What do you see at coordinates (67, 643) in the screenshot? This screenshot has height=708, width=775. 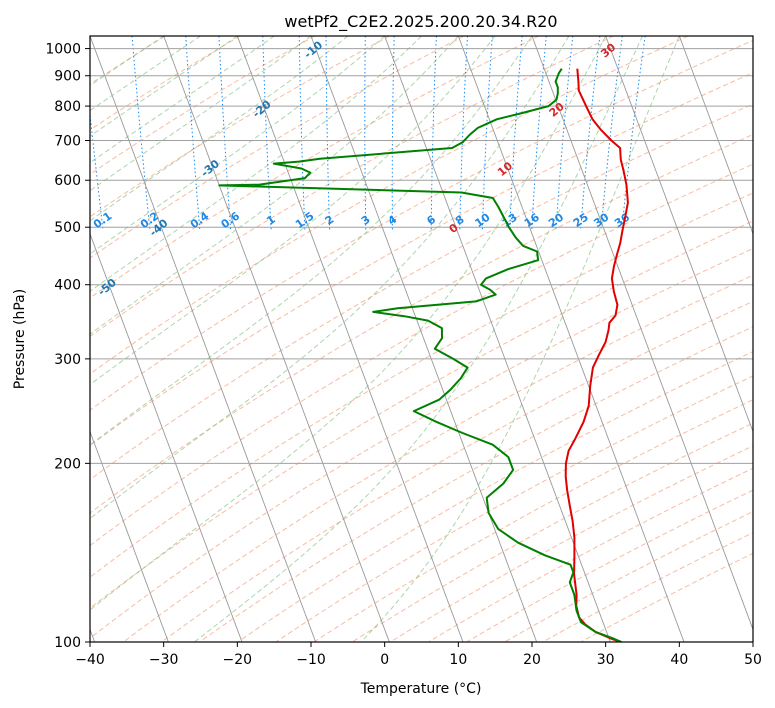 I see `y-tick-label: 100` at bounding box center [67, 643].